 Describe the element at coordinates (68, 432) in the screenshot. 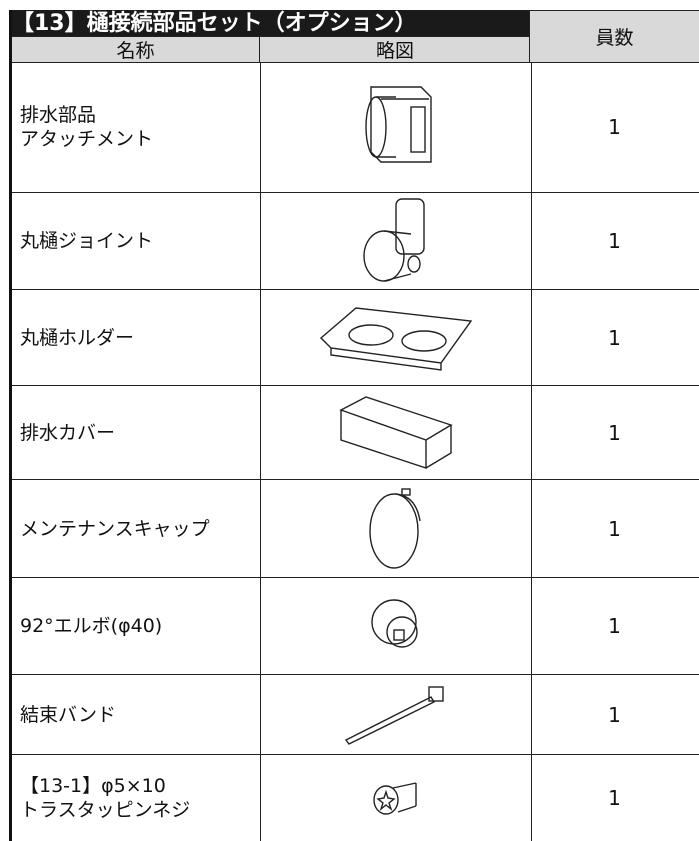

I see `name-line: 排水カバー` at that location.